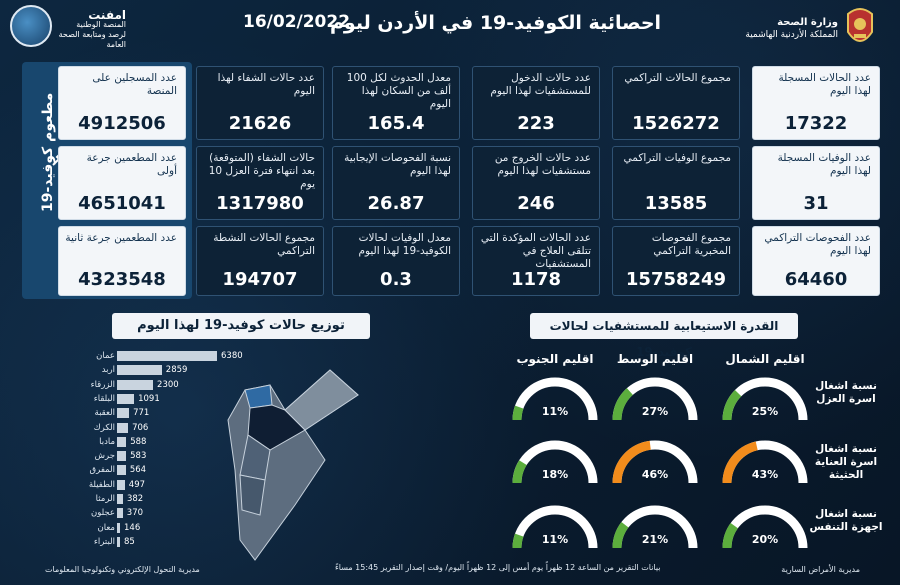  I want to click on stat-card: عدد الحالات المسجلة لهذا اليوم 17322, so click(816, 103).